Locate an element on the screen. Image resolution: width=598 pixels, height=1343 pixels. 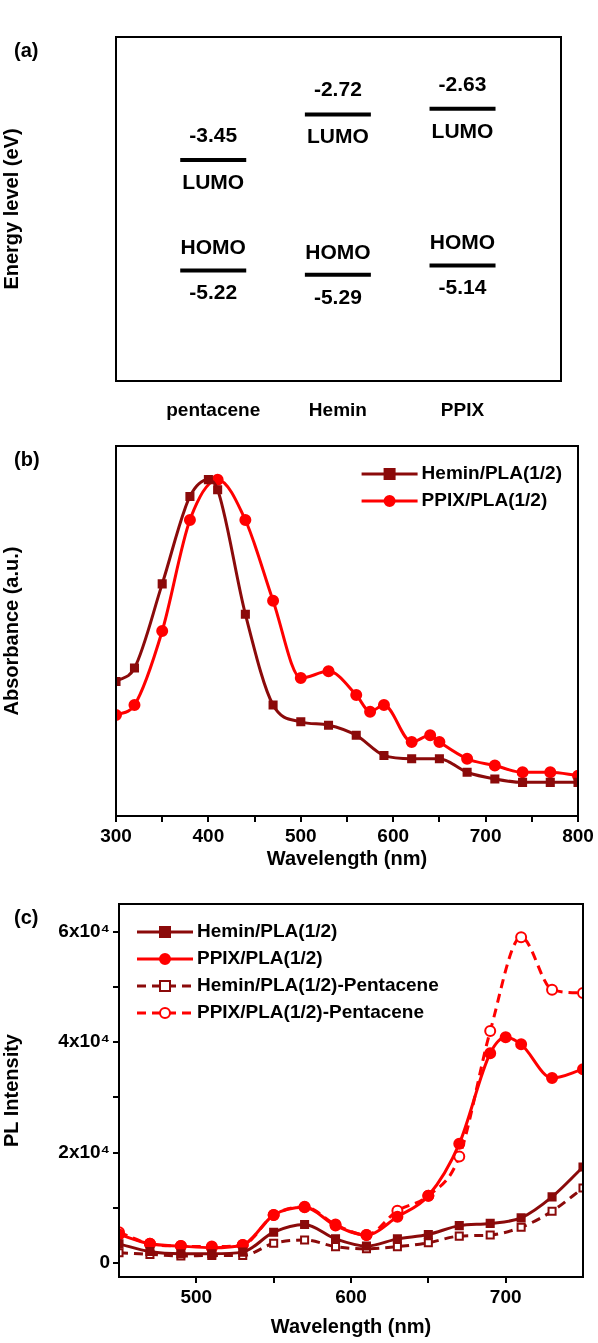
y-tick-label: 2x10⁴ is located at coordinates (84, 1151).